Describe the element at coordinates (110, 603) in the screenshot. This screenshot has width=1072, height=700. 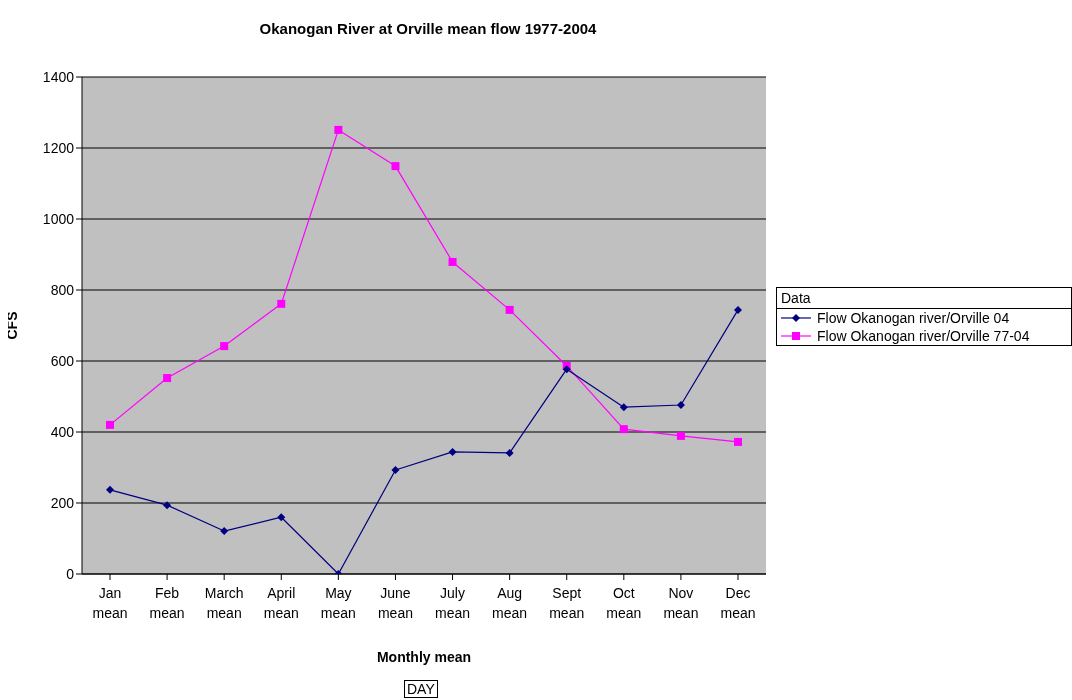
I see `x-tick-label: Jan mean` at that location.